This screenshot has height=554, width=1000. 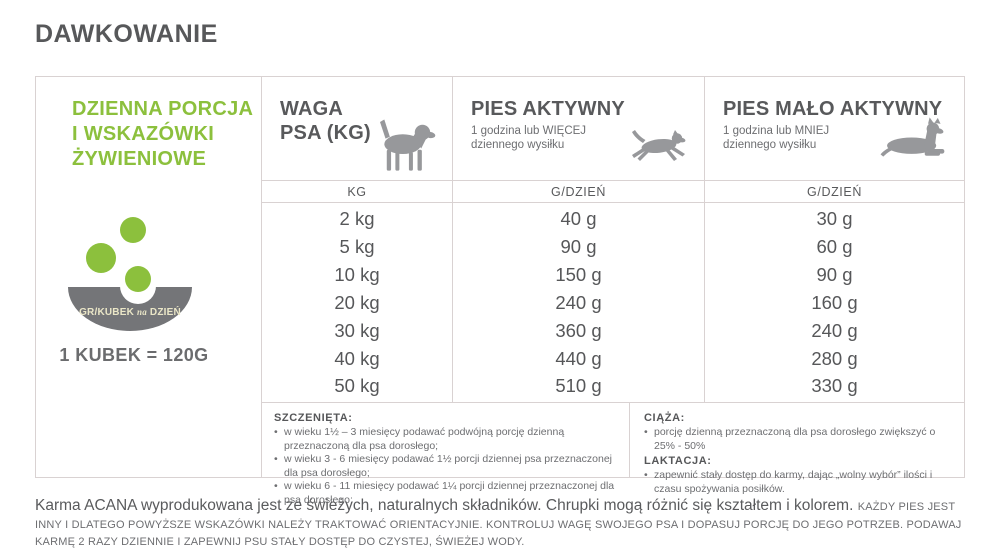 What do you see at coordinates (578, 247) in the screenshot?
I see `active-portion-value: 90 g` at bounding box center [578, 247].